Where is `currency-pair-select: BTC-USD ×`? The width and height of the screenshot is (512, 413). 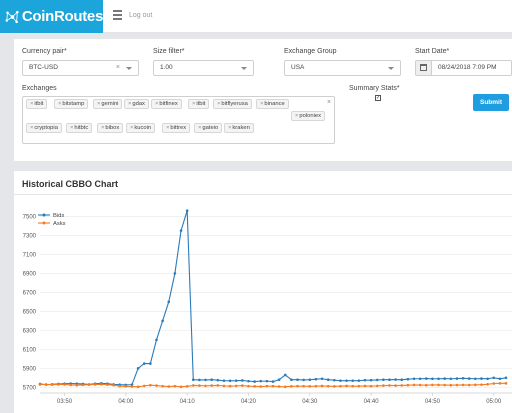 currency-pair-select: BTC-USD × is located at coordinates (80, 68).